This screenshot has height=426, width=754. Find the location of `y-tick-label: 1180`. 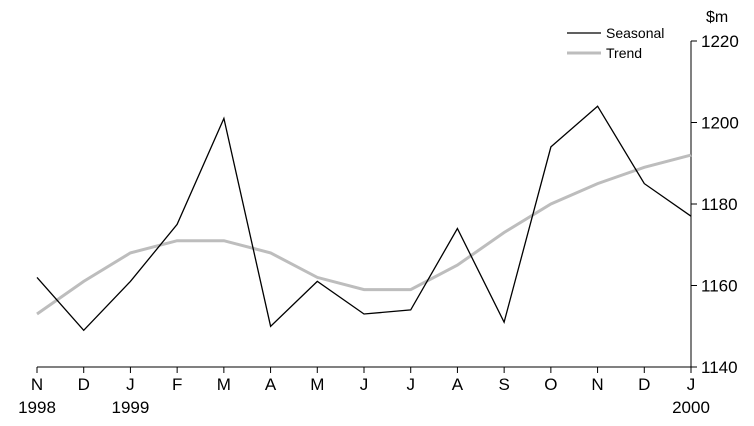

y-tick-label: 1180 is located at coordinates (719, 204).